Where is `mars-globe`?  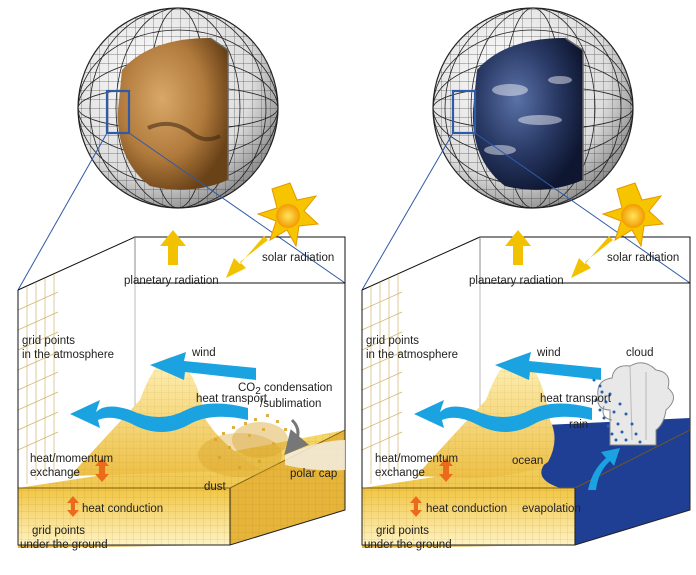 mars-globe is located at coordinates (178, 108).